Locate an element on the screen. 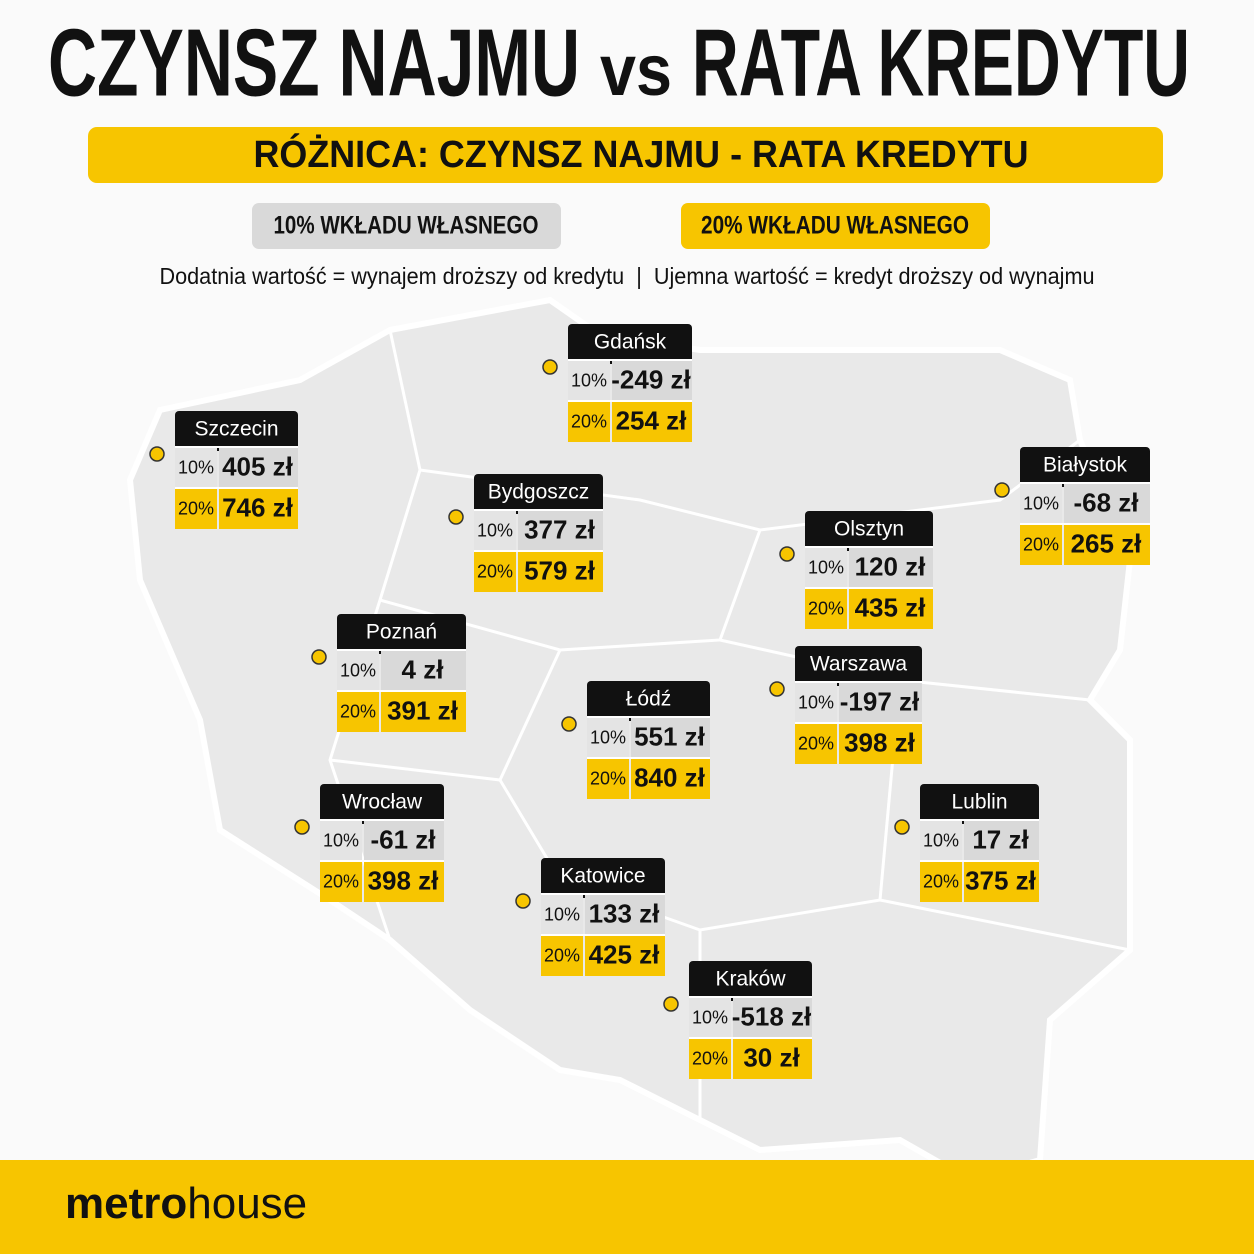 This screenshot has height=1254, width=1254. city-name: Bydgoszcz is located at coordinates (539, 492).